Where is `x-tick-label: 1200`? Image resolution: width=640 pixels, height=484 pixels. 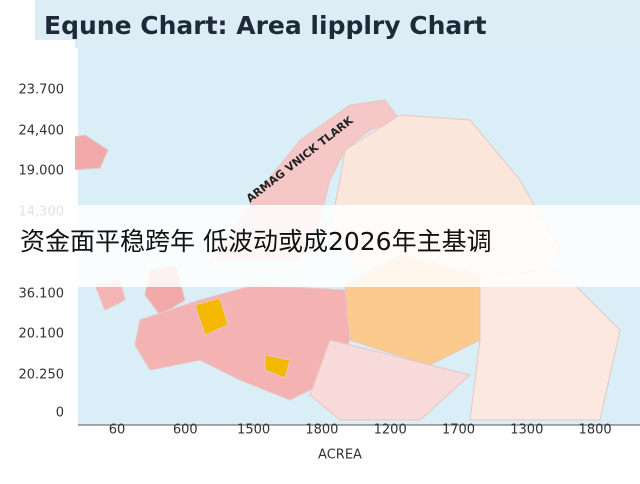
x-tick-label: 1200 is located at coordinates (390, 430).